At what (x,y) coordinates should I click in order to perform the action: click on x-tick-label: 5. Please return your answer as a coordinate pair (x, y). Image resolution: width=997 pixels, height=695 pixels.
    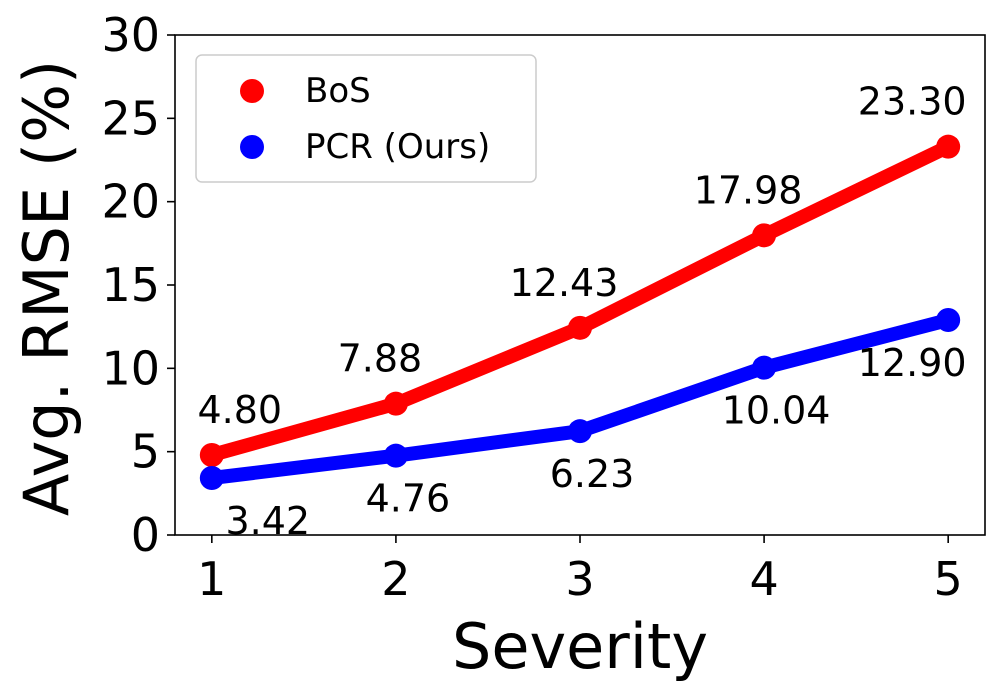
    Looking at the image, I should click on (948, 579).